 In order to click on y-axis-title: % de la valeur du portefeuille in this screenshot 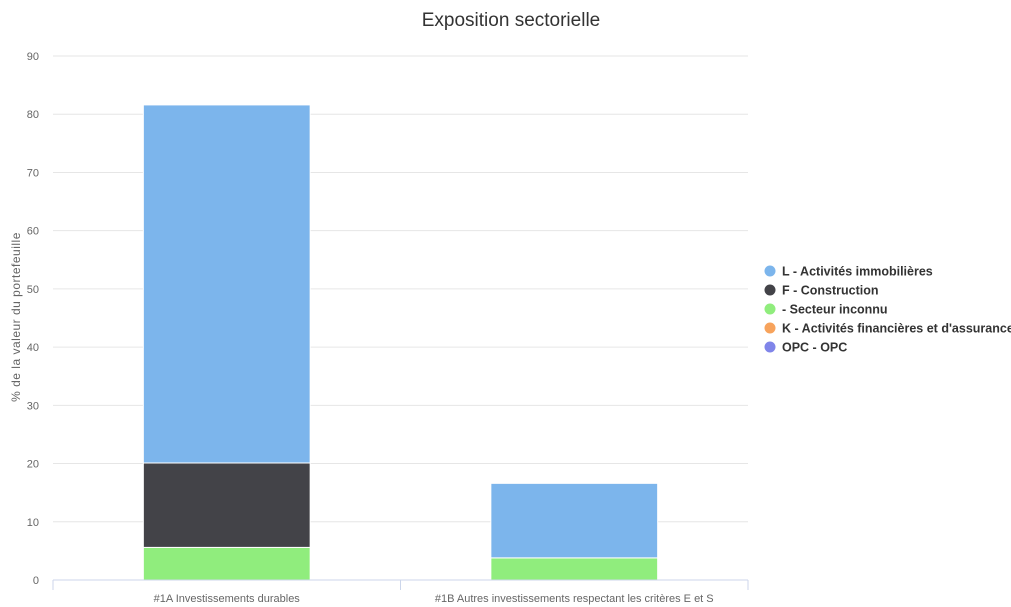, I will do `click(16, 317)`.